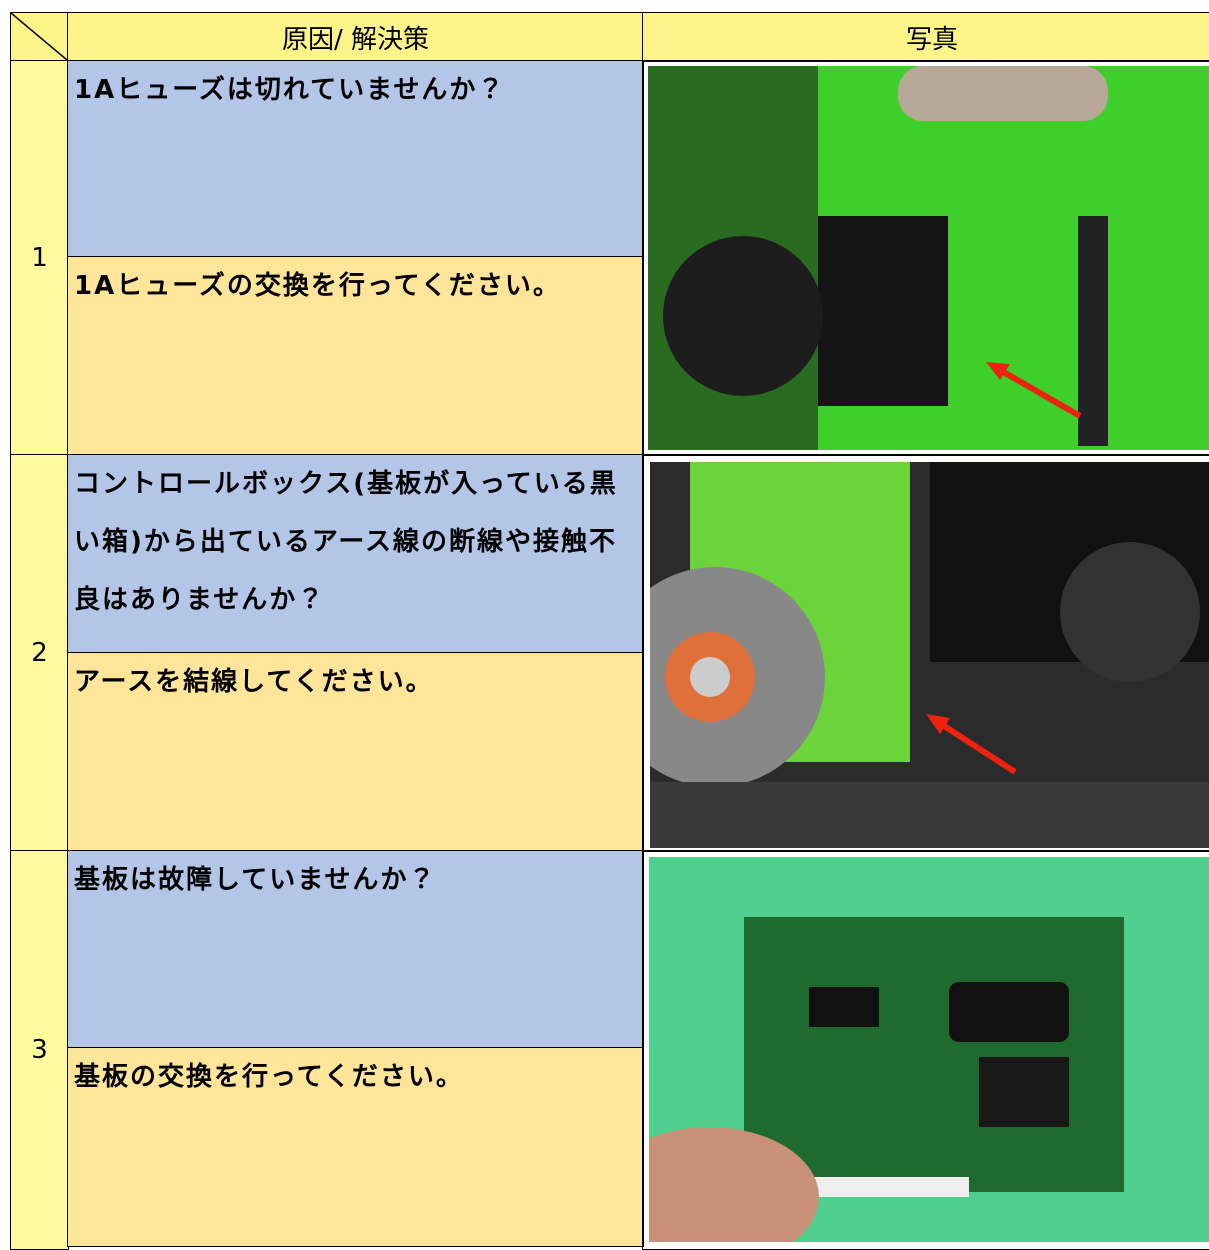 Image resolution: width=1209 pixels, height=1250 pixels. I want to click on cause: 1Aヒューズは切れていませんか？, so click(355, 159).